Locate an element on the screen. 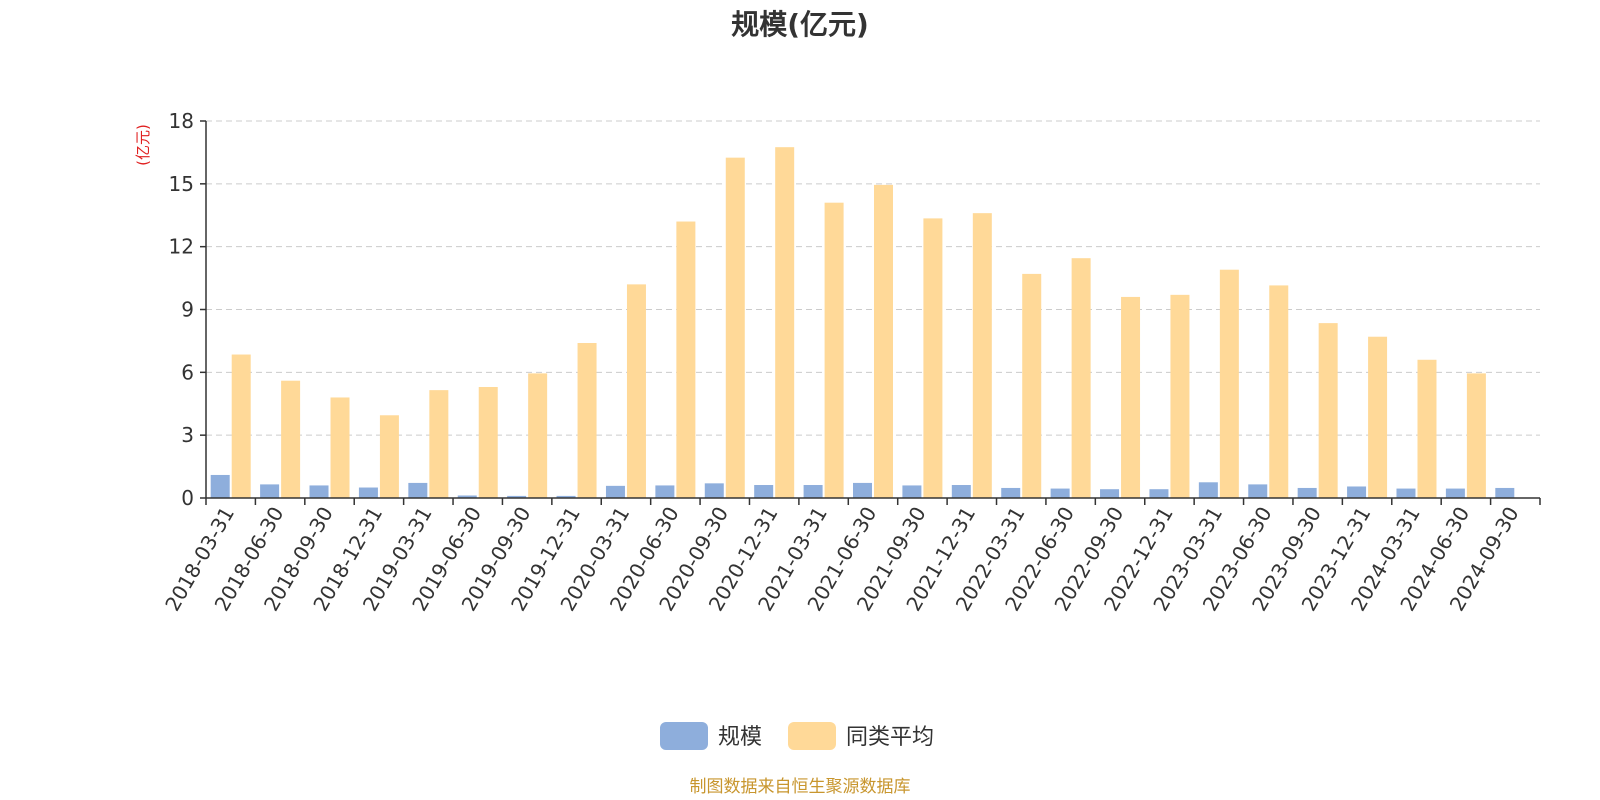  y-tick-label: 6 is located at coordinates (187, 372).